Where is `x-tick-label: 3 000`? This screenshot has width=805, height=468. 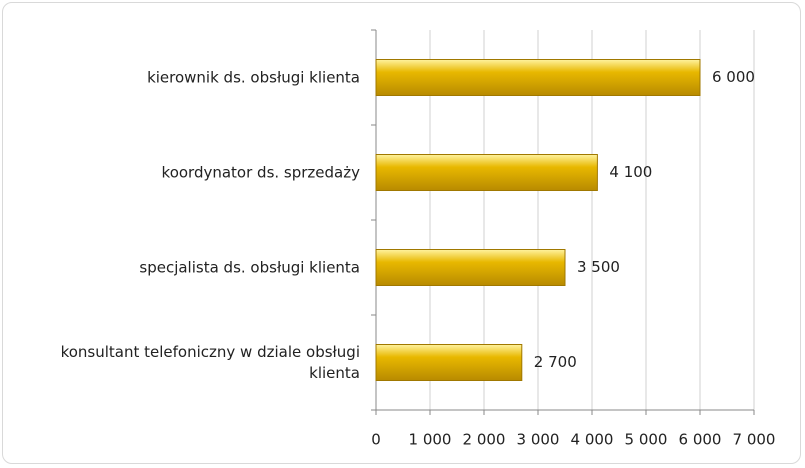
x-tick-label: 3 000 is located at coordinates (538, 440).